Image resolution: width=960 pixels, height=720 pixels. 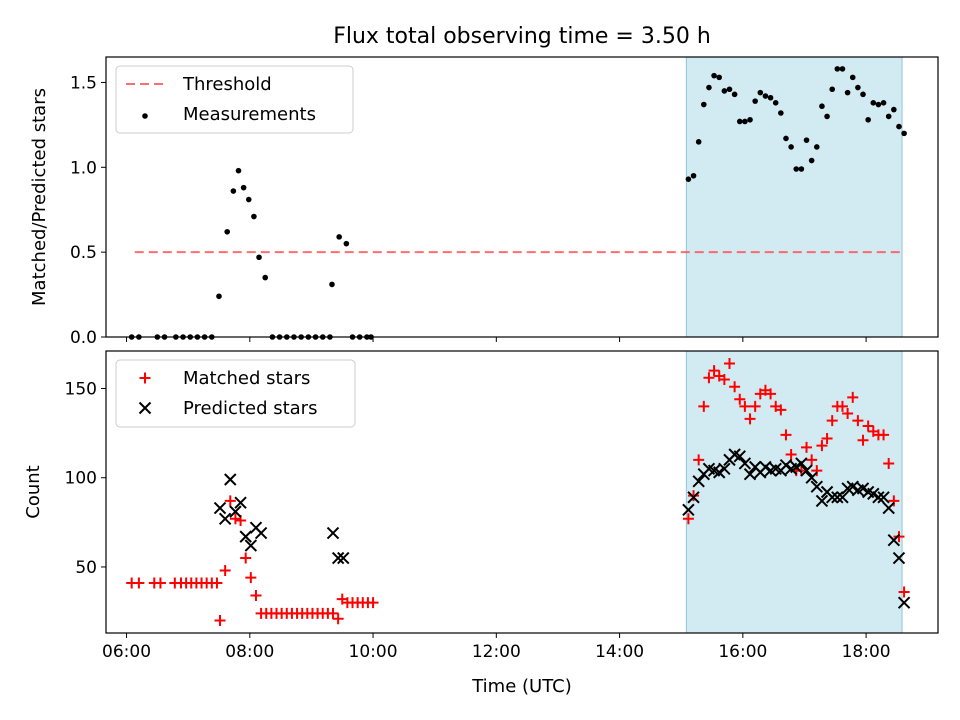 I want to click on x-tick-label: 06:00, so click(x=126, y=652).